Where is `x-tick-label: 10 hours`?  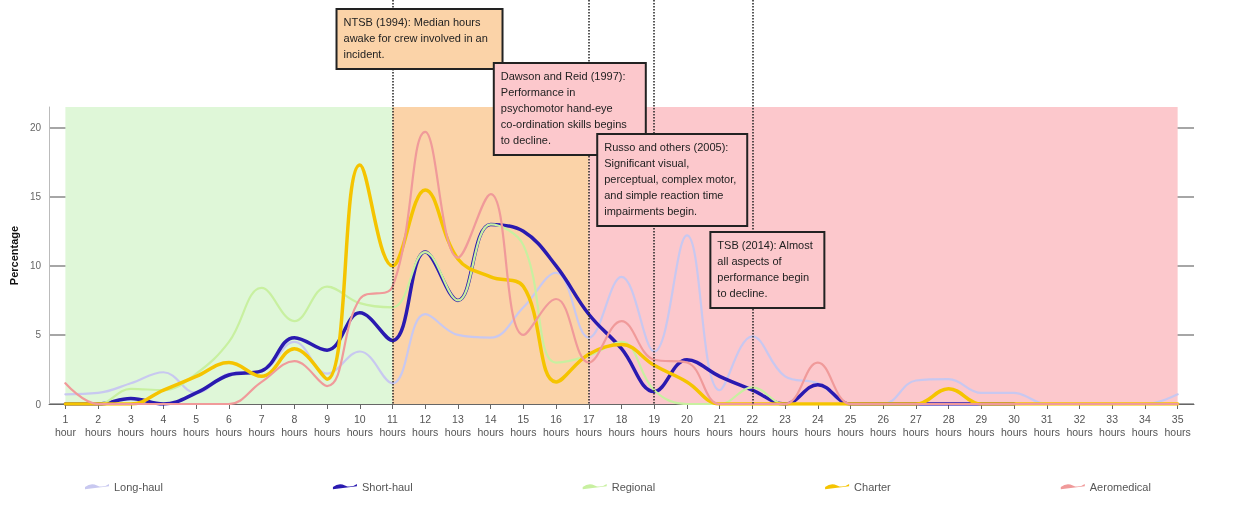 x-tick-label: 10 hours is located at coordinates (359, 425).